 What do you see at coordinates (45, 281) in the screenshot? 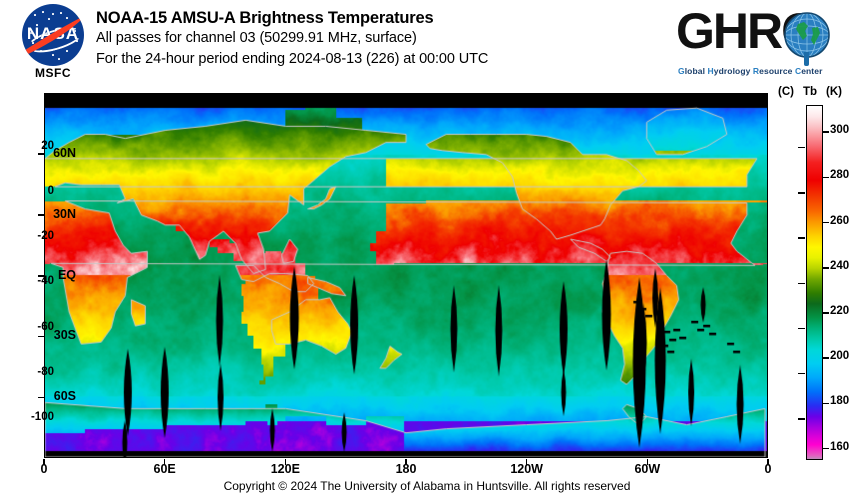
I see `colorbar-label-celsius: -40` at bounding box center [45, 281].